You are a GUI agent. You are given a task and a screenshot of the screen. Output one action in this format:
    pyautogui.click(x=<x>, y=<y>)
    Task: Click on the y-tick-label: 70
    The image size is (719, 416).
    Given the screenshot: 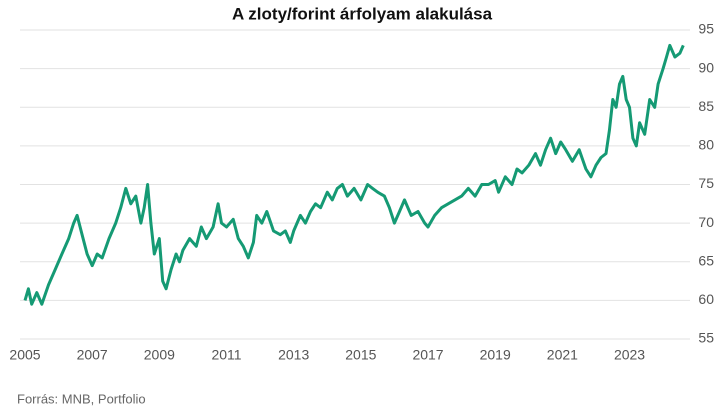 What is the action you would take?
    pyautogui.click(x=706, y=222)
    